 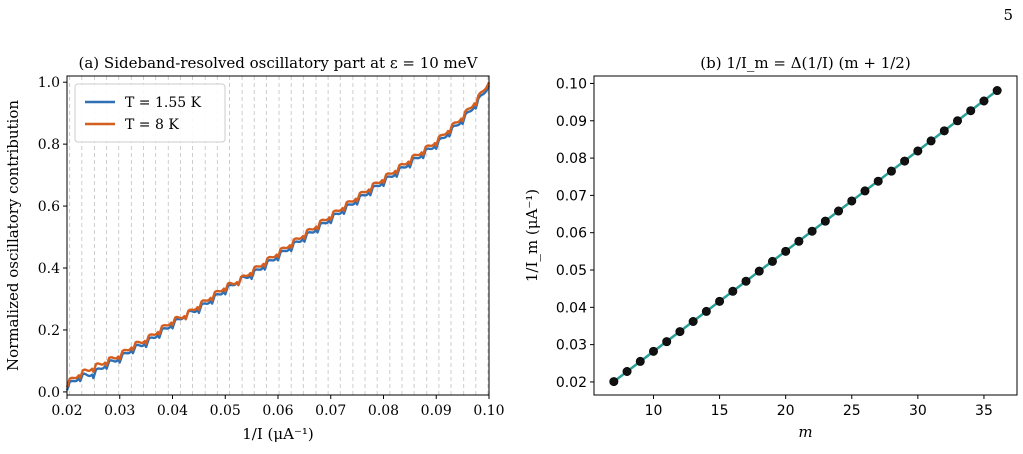 I want to click on y-tick-label: 0.09, so click(x=571, y=122).